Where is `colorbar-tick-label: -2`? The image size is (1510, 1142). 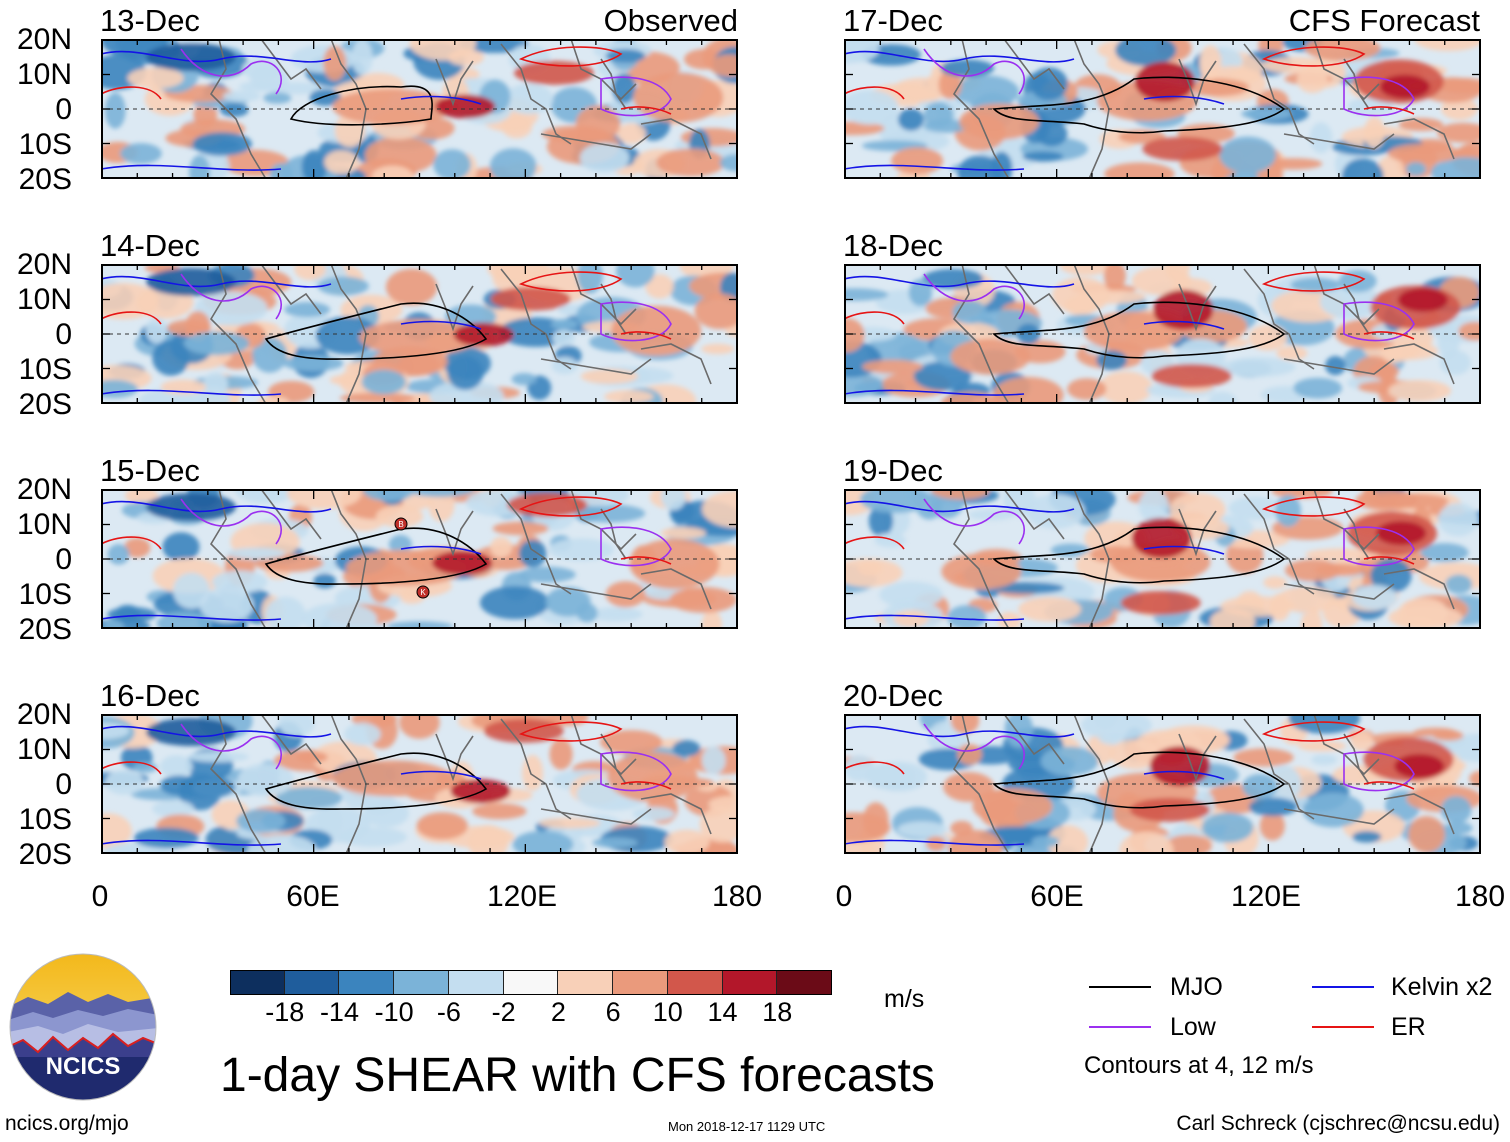
colorbar-tick-label: -2 is located at coordinates (503, 1012).